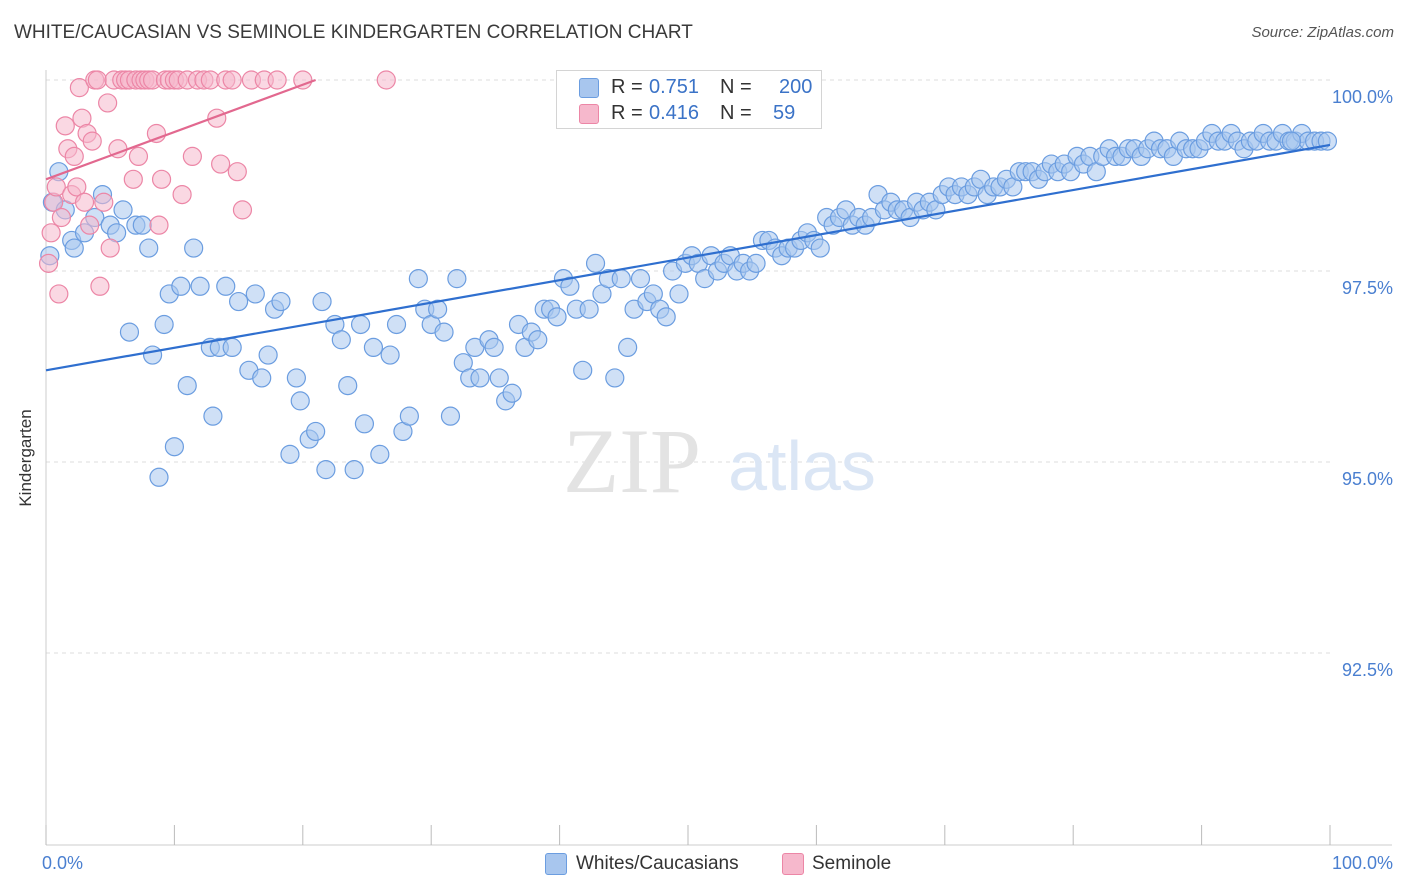  I want to click on watermark-zip: ZIP, so click(632, 461).